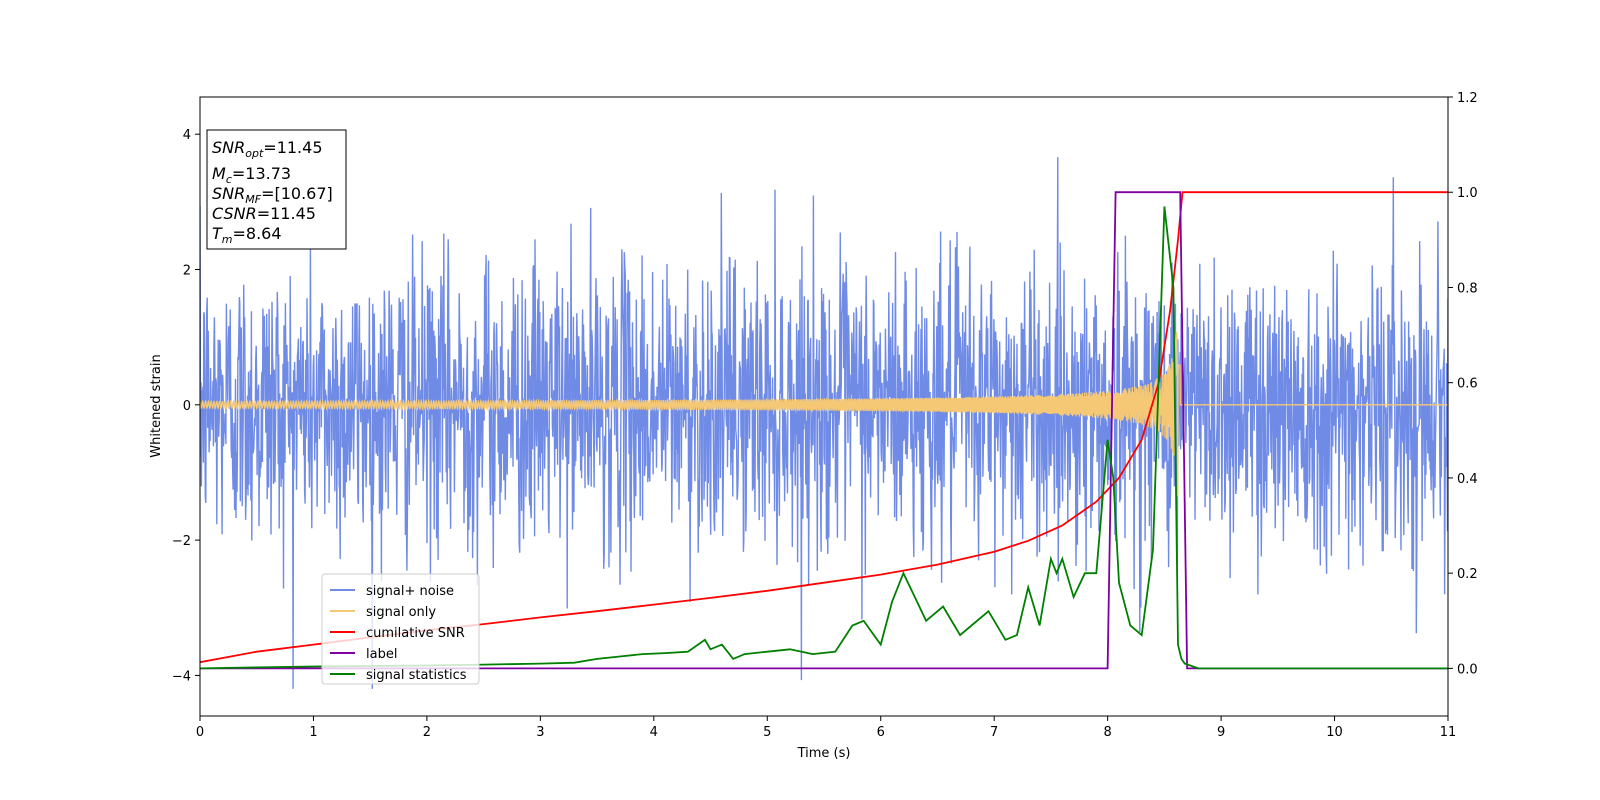 The height and width of the screenshot is (800, 1600). I want to click on x-tick-label: 3, so click(540, 732).